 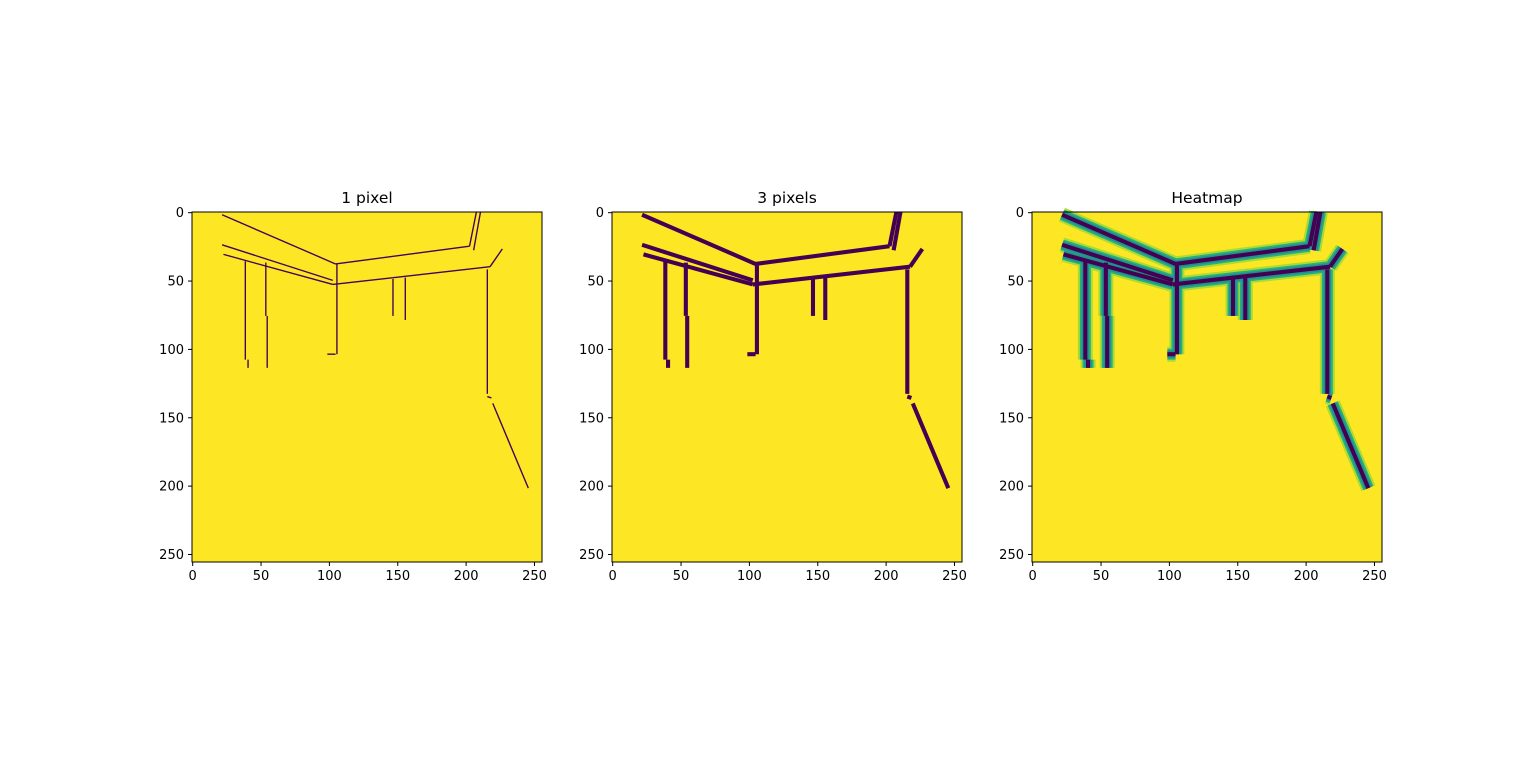 What do you see at coordinates (366, 198) in the screenshot?
I see `panel-title: 1 pixel` at bounding box center [366, 198].